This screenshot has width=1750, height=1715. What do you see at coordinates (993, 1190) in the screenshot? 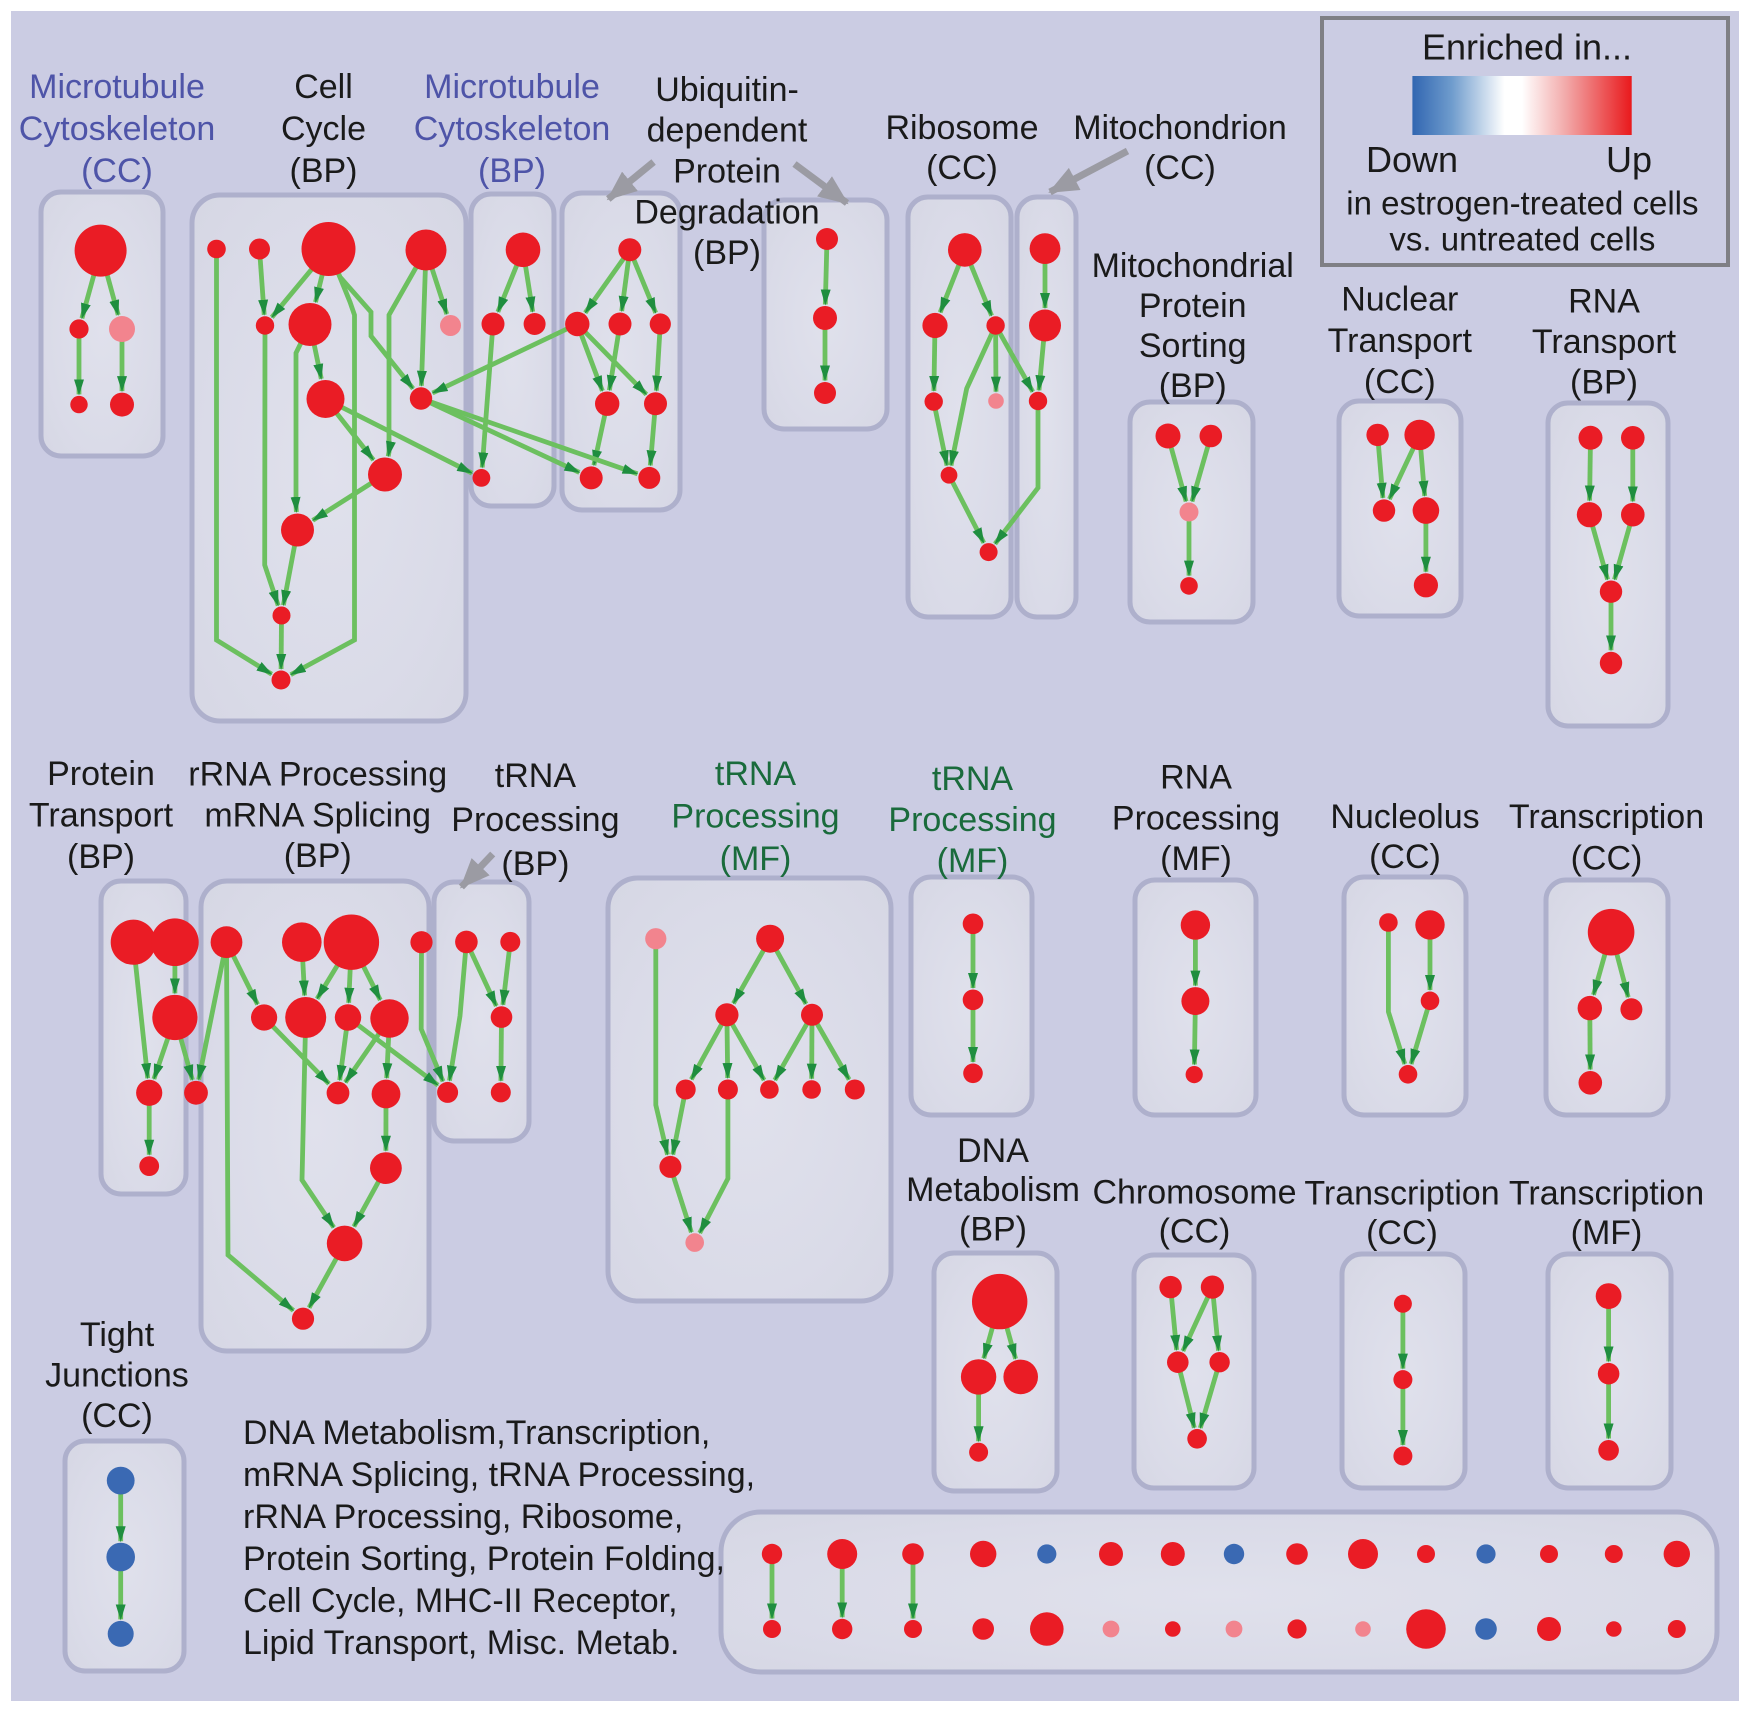
I see `svg-text: Metabolism` at bounding box center [993, 1190].